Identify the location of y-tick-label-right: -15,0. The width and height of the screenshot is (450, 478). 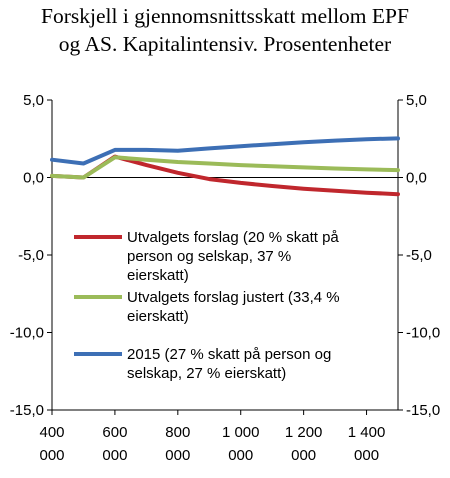
(423, 410).